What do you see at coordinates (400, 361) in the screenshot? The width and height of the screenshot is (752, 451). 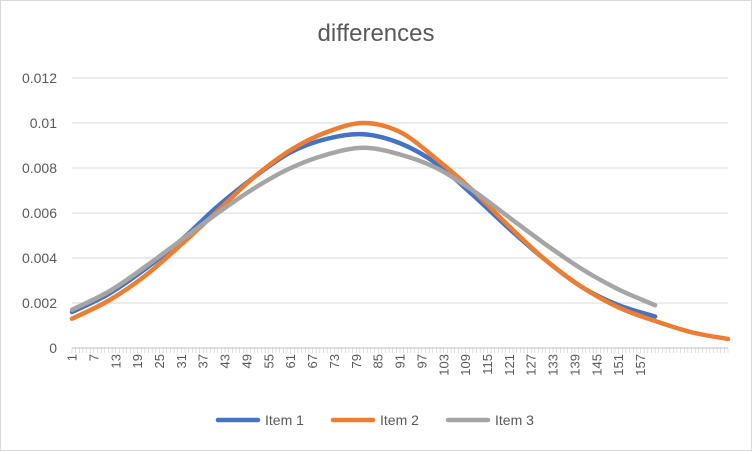 I see `x-tick-label: 91` at bounding box center [400, 361].